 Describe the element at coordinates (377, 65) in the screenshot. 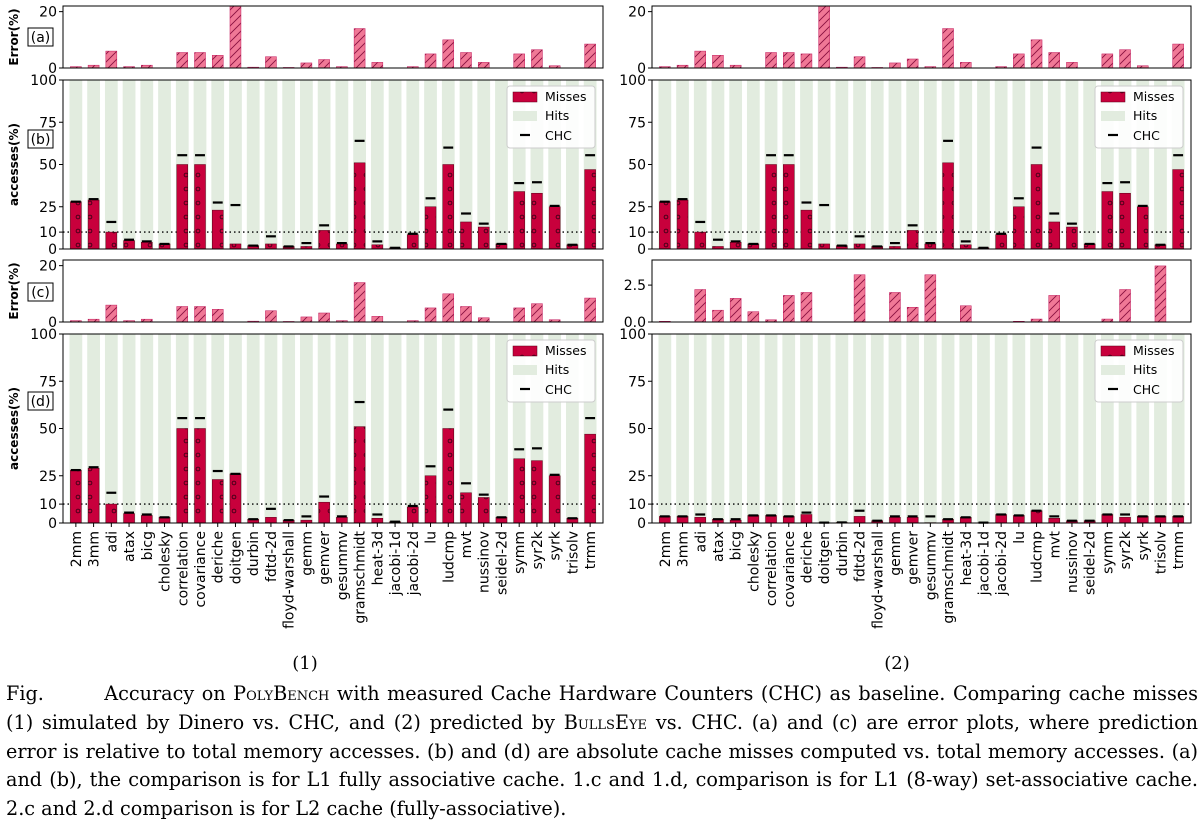

I see `error-bar-heat-3d` at that location.